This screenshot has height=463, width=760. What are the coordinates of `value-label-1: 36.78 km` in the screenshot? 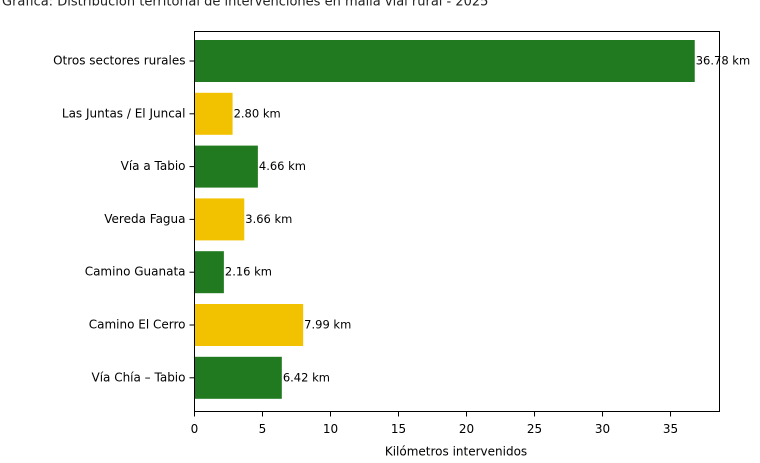 It's located at (723, 61).